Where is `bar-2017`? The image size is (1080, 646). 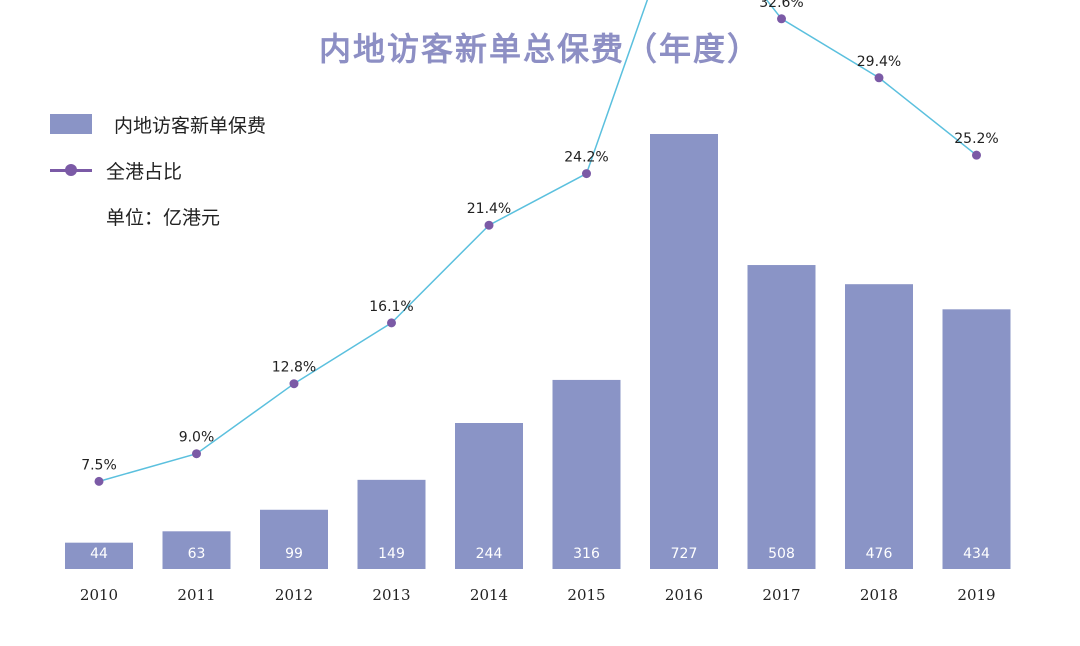 bar-2017 is located at coordinates (781, 417).